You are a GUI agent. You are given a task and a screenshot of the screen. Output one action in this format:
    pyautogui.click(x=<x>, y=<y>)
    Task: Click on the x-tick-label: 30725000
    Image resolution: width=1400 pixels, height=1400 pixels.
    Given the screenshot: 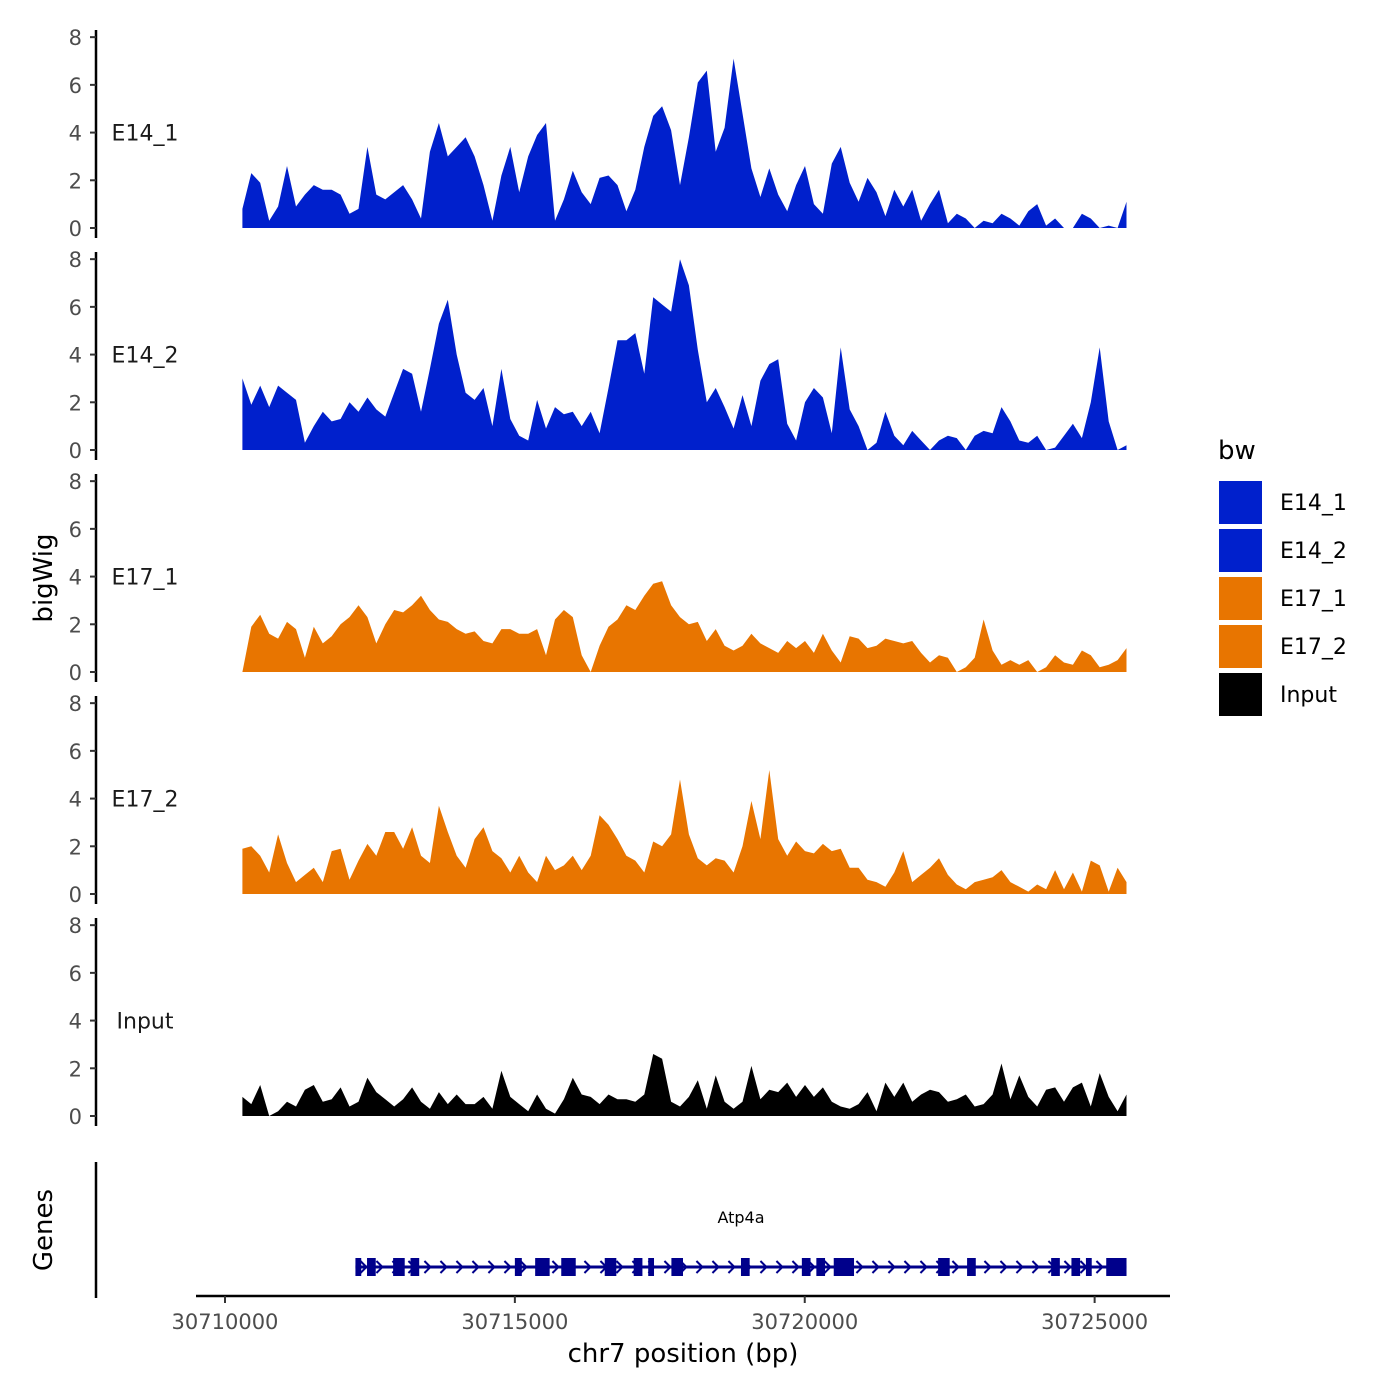 What is the action you would take?
    pyautogui.click(x=1094, y=1322)
    